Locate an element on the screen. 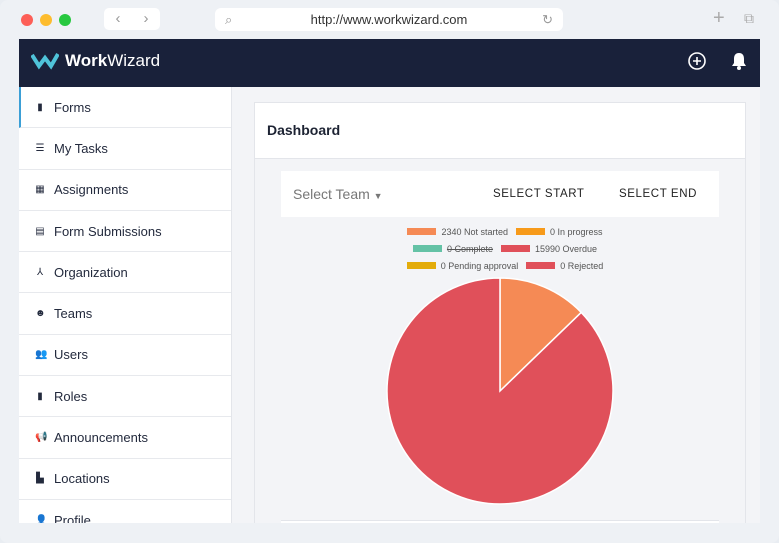  next-panel is located at coordinates (500, 521).